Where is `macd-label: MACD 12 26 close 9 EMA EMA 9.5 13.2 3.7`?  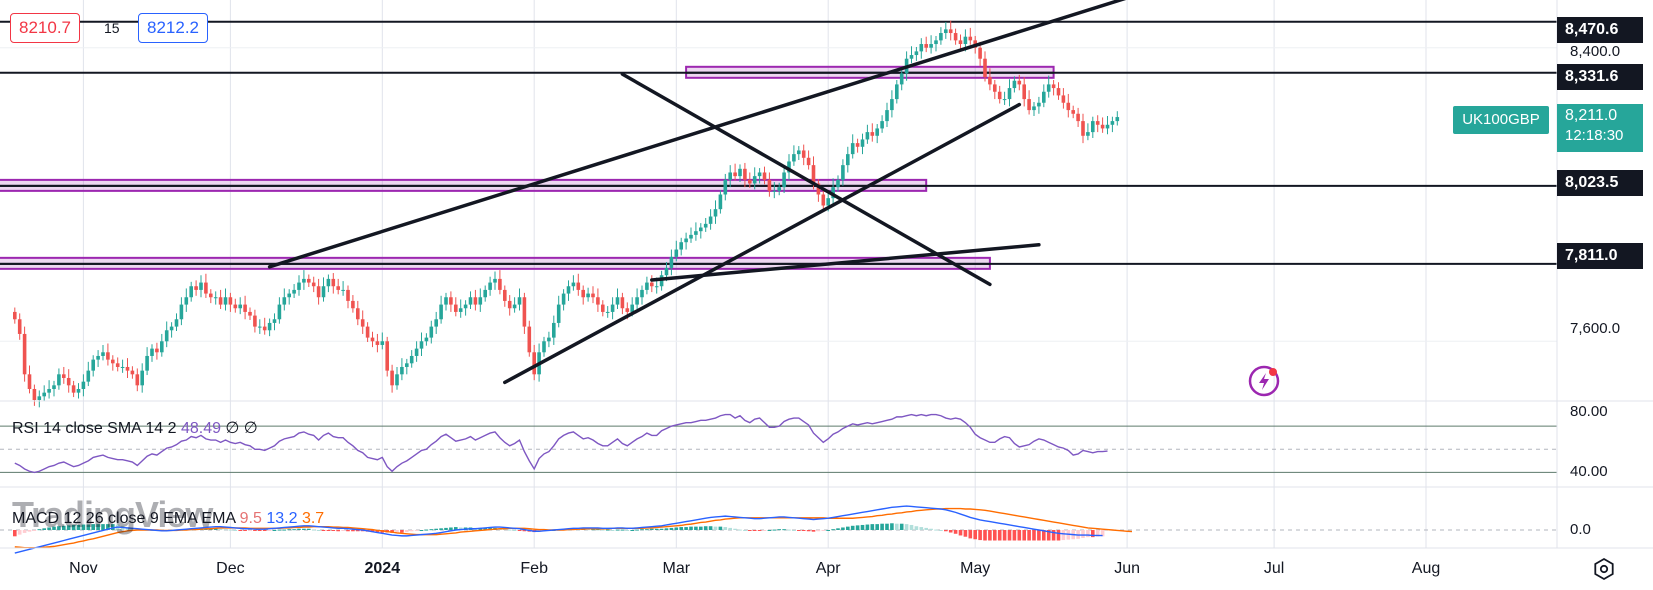 macd-label: MACD 12 26 close 9 EMA EMA 9.5 13.2 3.7 is located at coordinates (168, 519).